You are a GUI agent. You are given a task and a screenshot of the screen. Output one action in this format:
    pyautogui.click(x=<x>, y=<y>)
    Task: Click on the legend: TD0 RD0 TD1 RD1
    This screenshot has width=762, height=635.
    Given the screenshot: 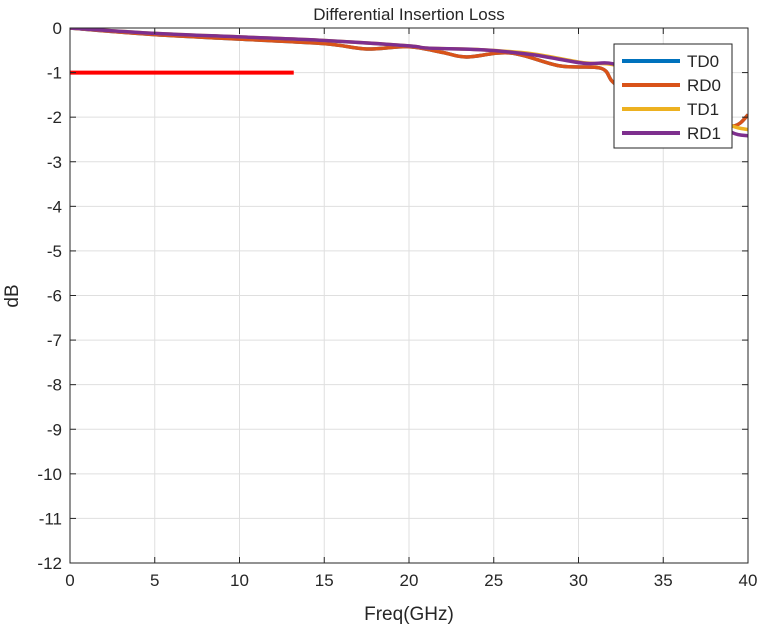 What is the action you would take?
    pyautogui.click(x=673, y=96)
    